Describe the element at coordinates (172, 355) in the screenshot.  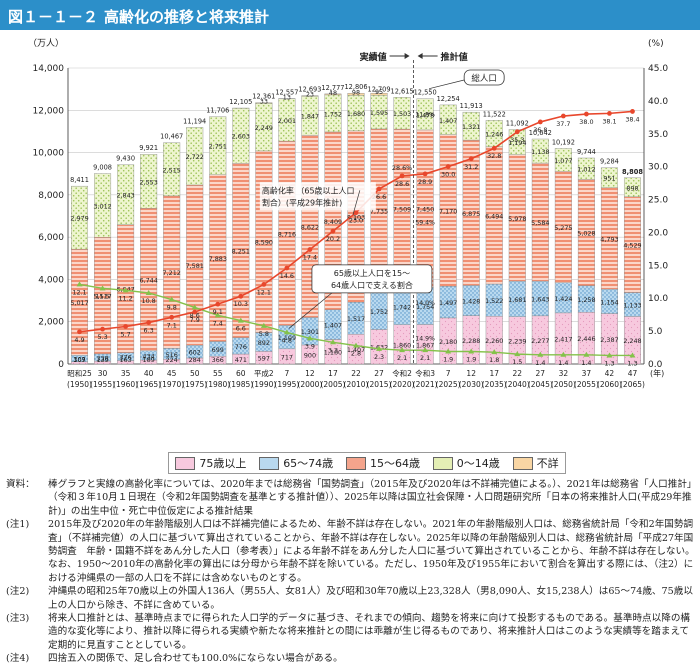
I see `segment-value-label: 516` at that location.